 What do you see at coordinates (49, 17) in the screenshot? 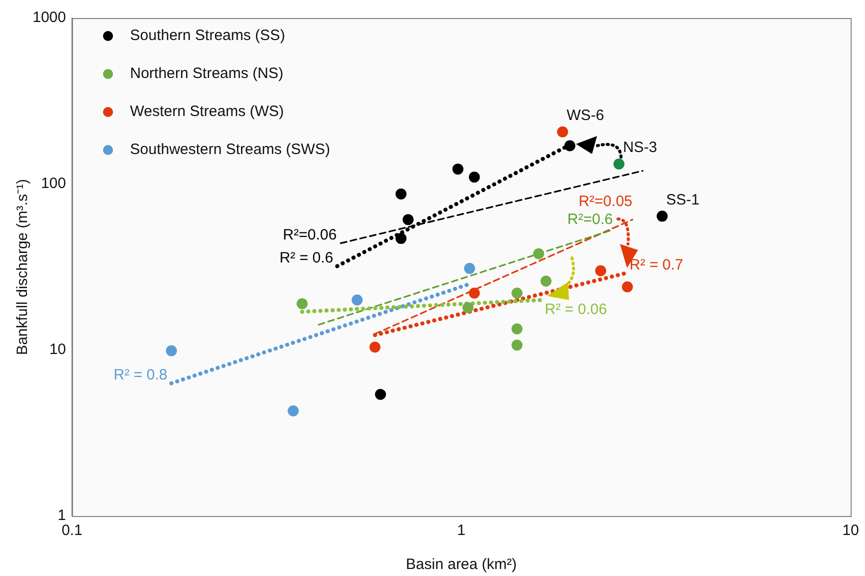
I see `y-tick-label: 1000` at bounding box center [49, 17].